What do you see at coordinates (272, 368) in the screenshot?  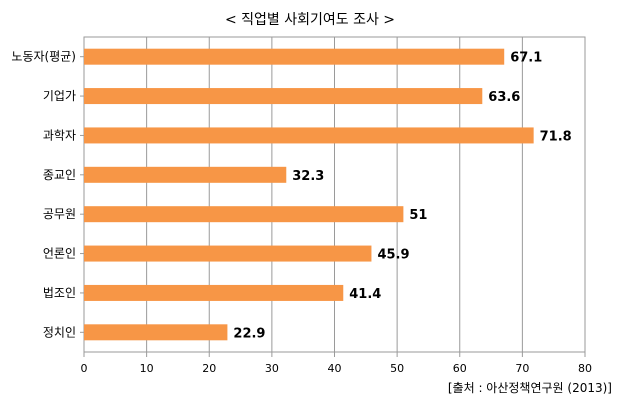 I see `x-tick-label: 30` at bounding box center [272, 368].